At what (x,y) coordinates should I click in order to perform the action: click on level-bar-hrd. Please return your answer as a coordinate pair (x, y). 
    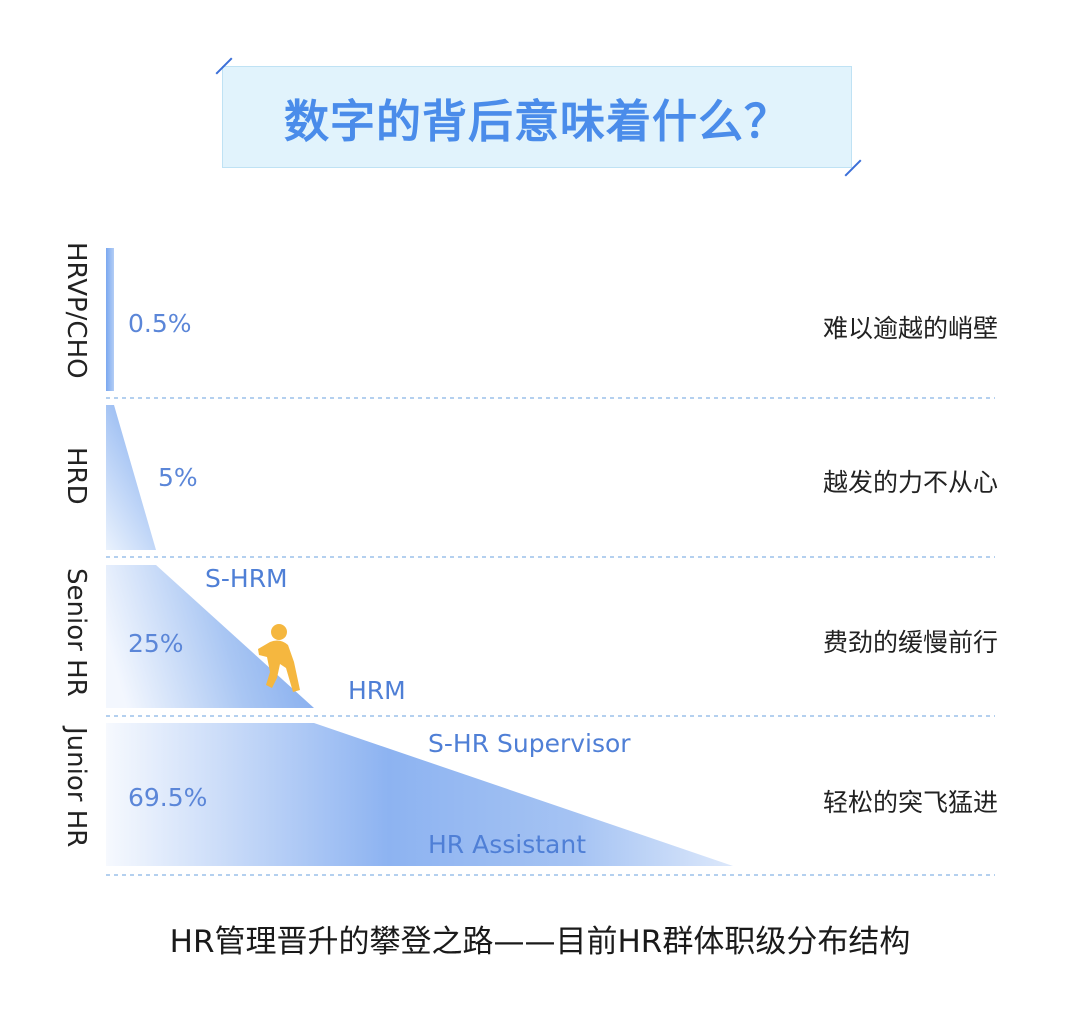
    Looking at the image, I should click on (131, 477).